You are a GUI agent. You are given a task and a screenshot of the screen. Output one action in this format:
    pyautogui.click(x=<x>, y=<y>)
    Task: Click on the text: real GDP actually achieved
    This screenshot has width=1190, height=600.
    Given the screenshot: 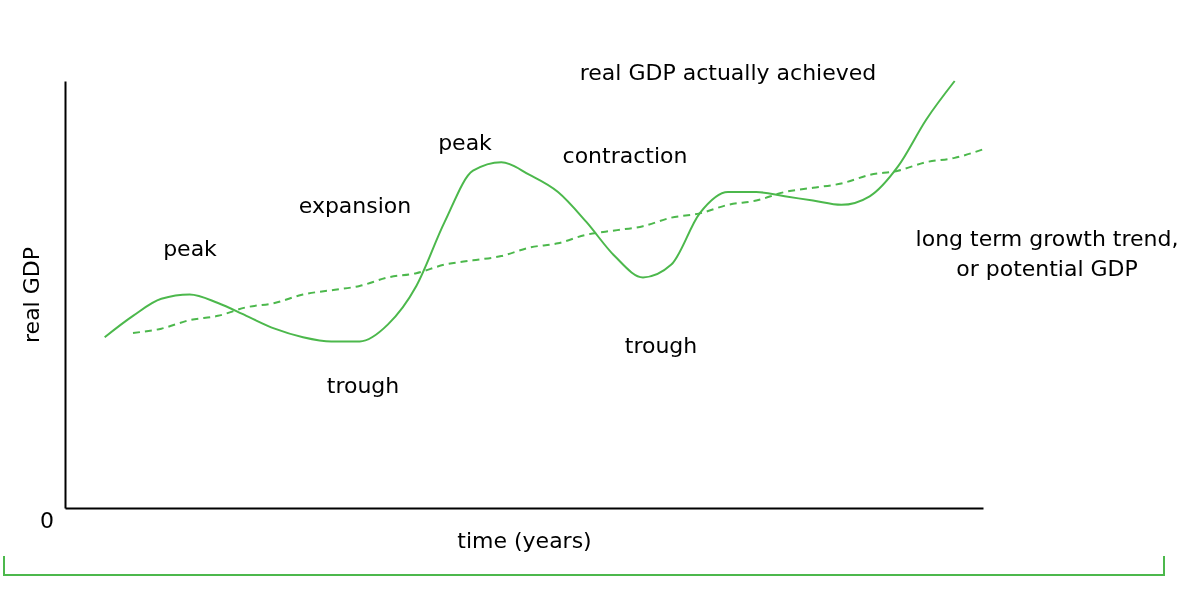 What is the action you would take?
    pyautogui.click(x=728, y=72)
    